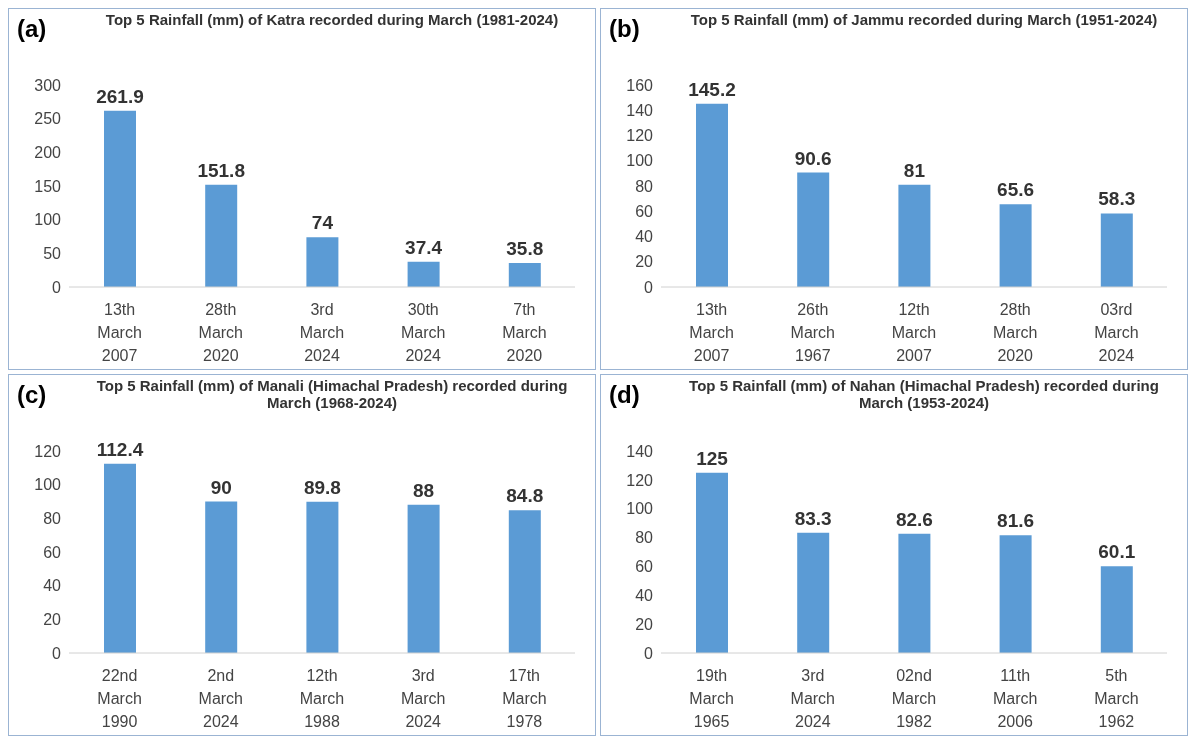 The height and width of the screenshot is (745, 1203). I want to click on text: (b), so click(624, 29).